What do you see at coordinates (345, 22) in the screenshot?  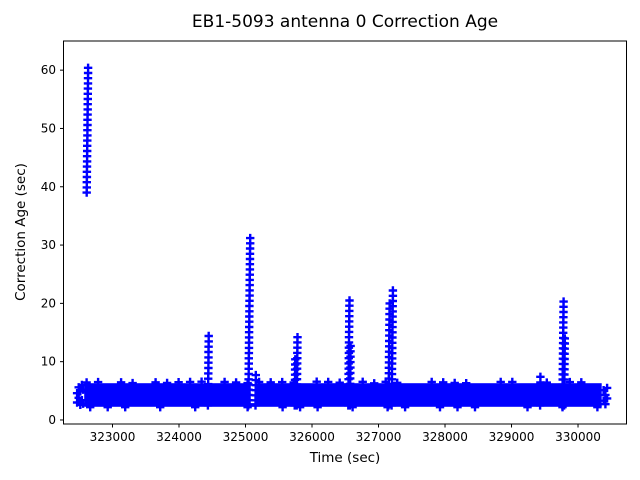 I see `chart-title: EB1-5093 antenna 0 Correction Age` at bounding box center [345, 22].